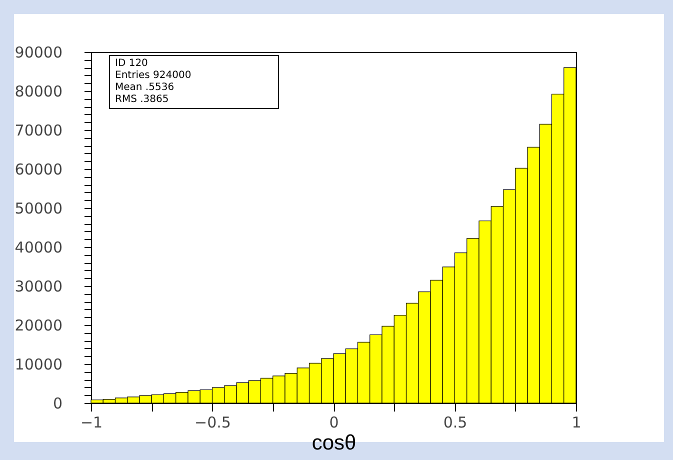  Describe the element at coordinates (145, 88) in the screenshot. I see `annotation: Mean .5536` at that location.